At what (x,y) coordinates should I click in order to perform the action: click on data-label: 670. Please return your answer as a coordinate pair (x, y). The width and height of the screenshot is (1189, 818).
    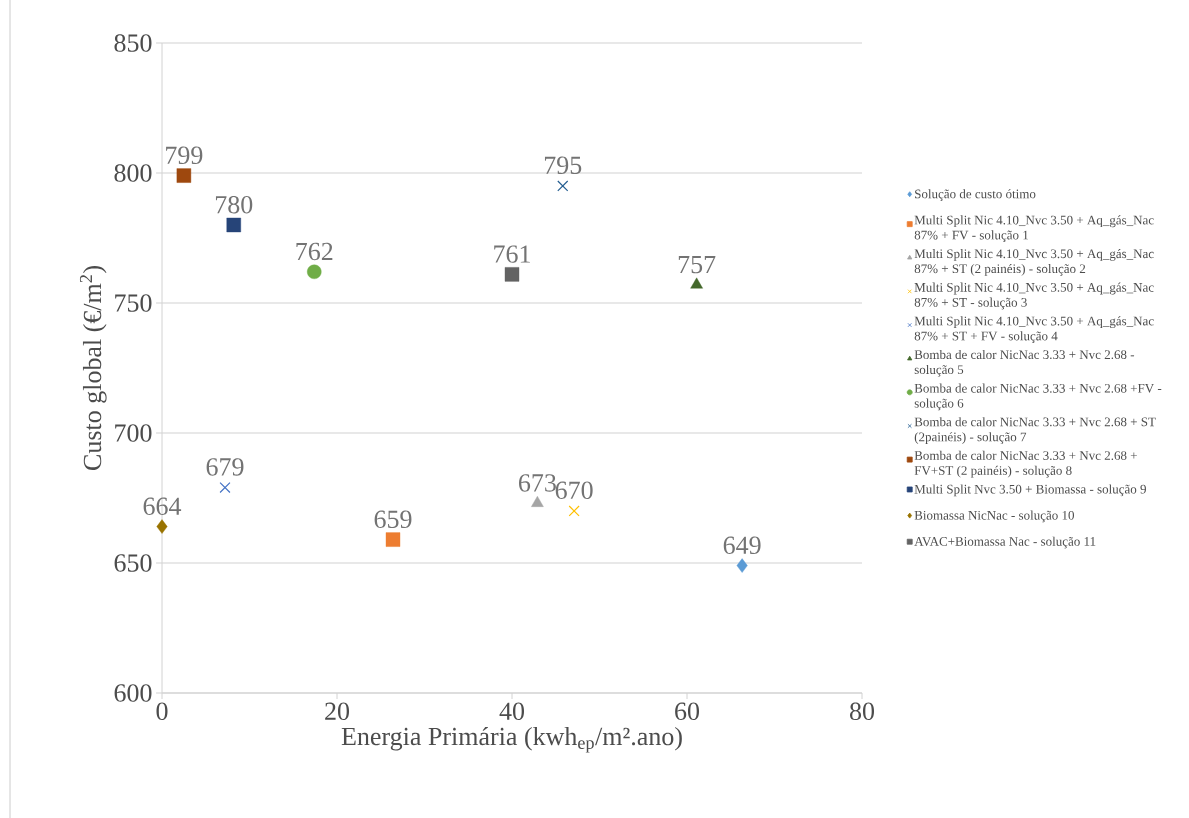
    Looking at the image, I should click on (574, 490).